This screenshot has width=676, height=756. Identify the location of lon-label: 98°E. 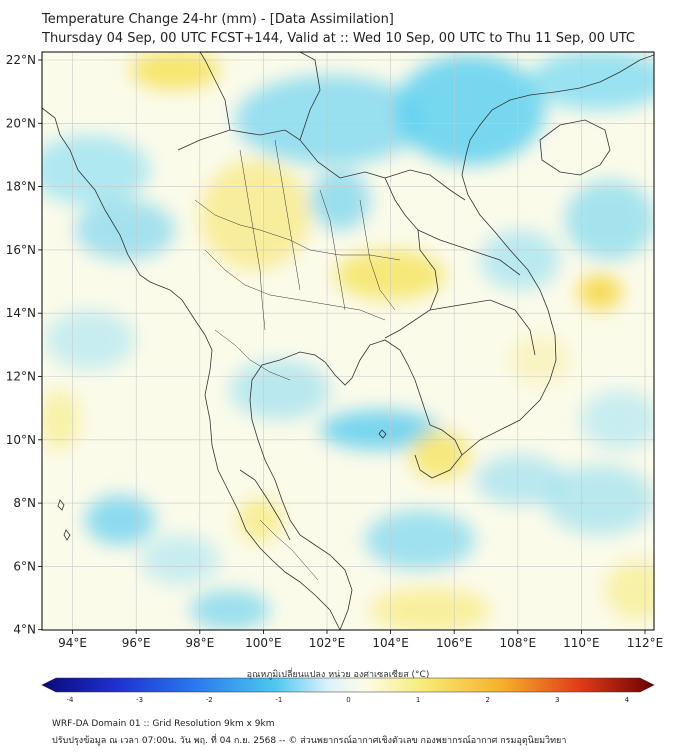
(199, 643).